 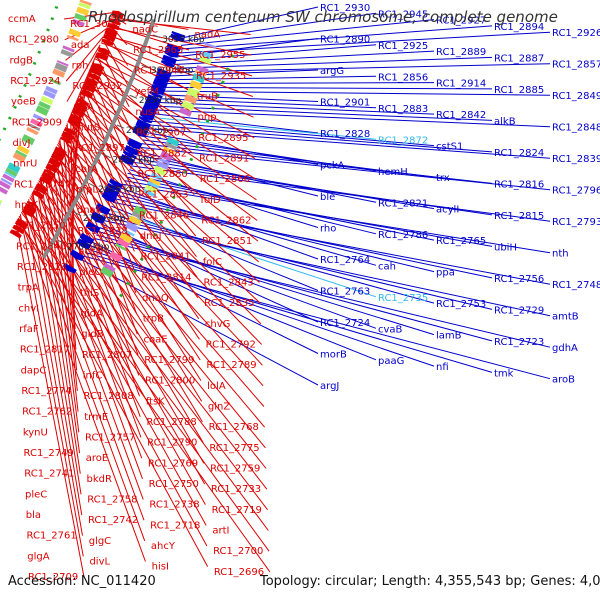 I want to click on gene-label: RC1_2808, so click(x=109, y=396).